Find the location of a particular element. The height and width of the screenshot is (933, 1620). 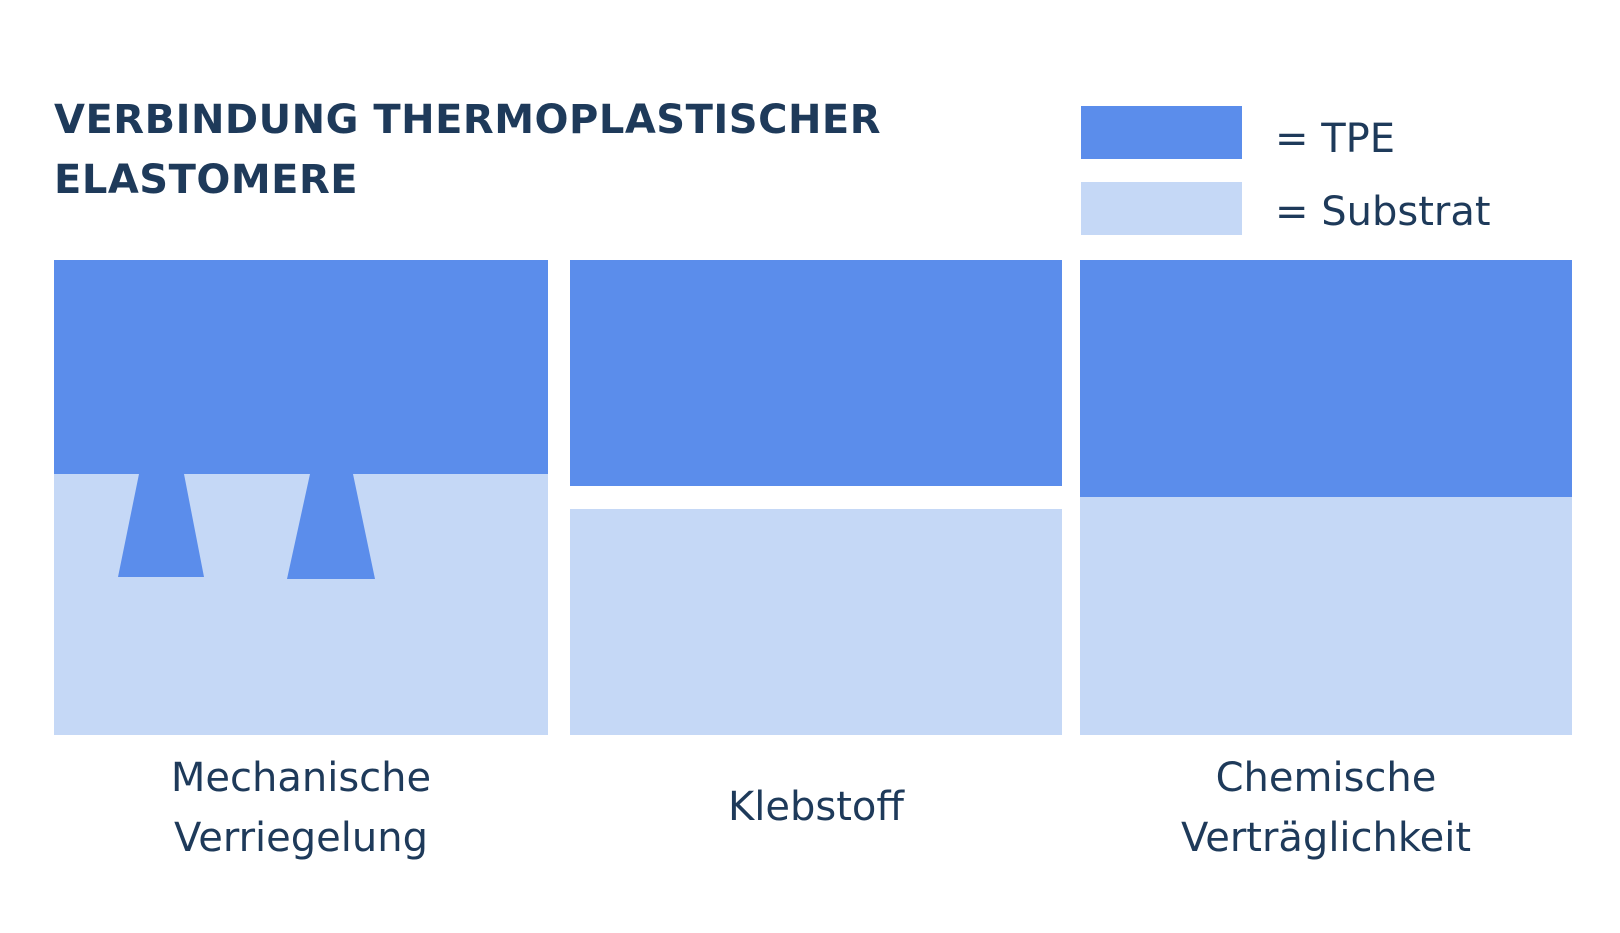

caption-adhesive: Klebstoff is located at coordinates (816, 807).